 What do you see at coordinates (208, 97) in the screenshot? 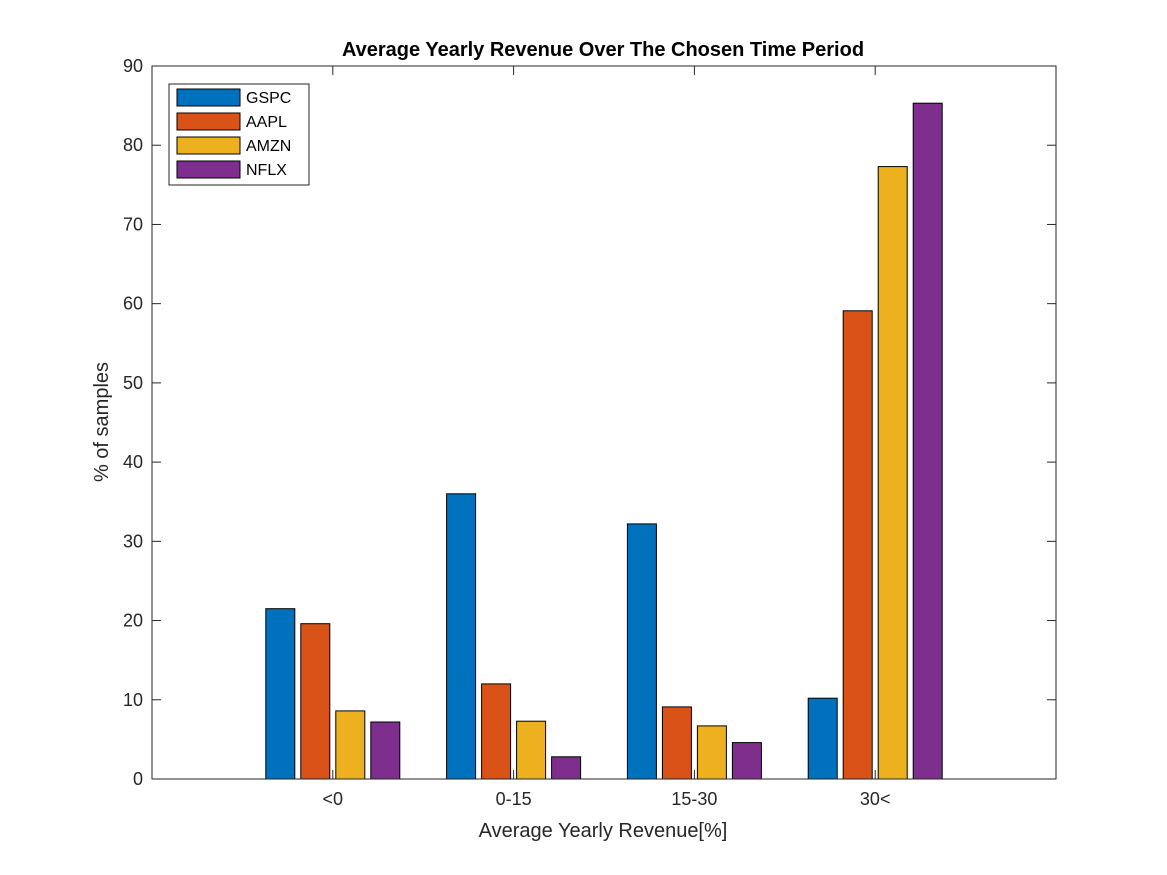
I see `legend-swatch-gspc` at bounding box center [208, 97].